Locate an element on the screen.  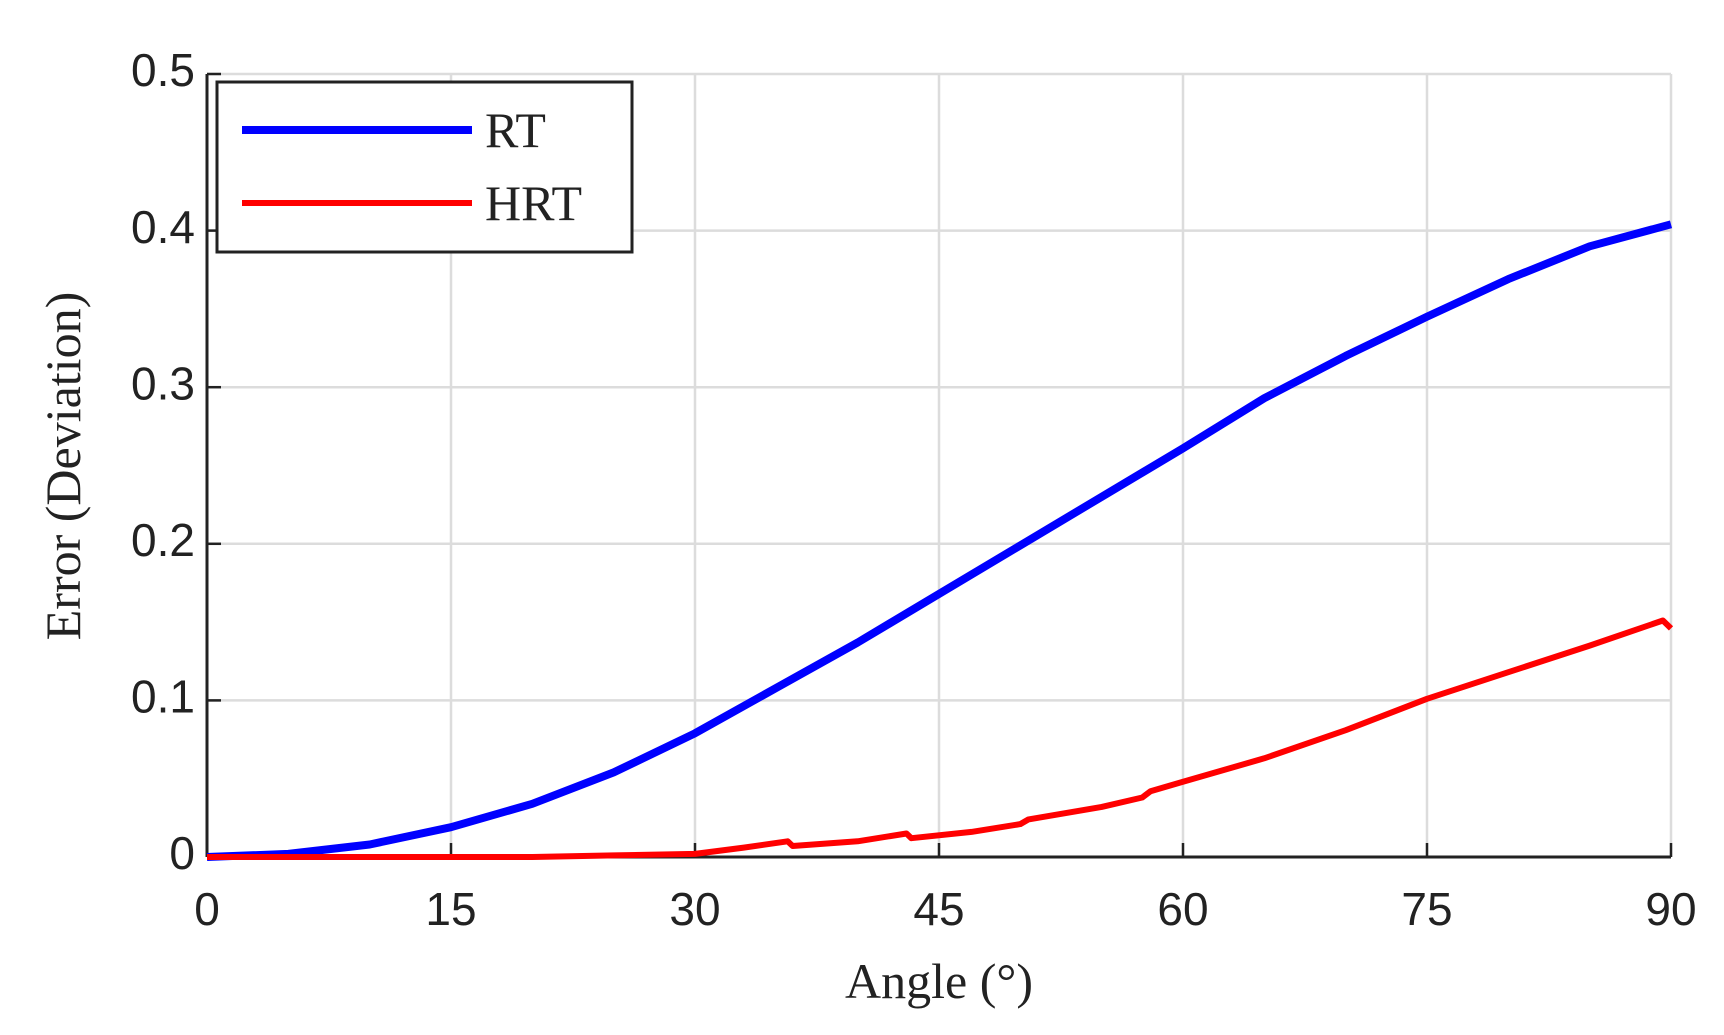
y-tick-label: 0.2 is located at coordinates (163, 540).